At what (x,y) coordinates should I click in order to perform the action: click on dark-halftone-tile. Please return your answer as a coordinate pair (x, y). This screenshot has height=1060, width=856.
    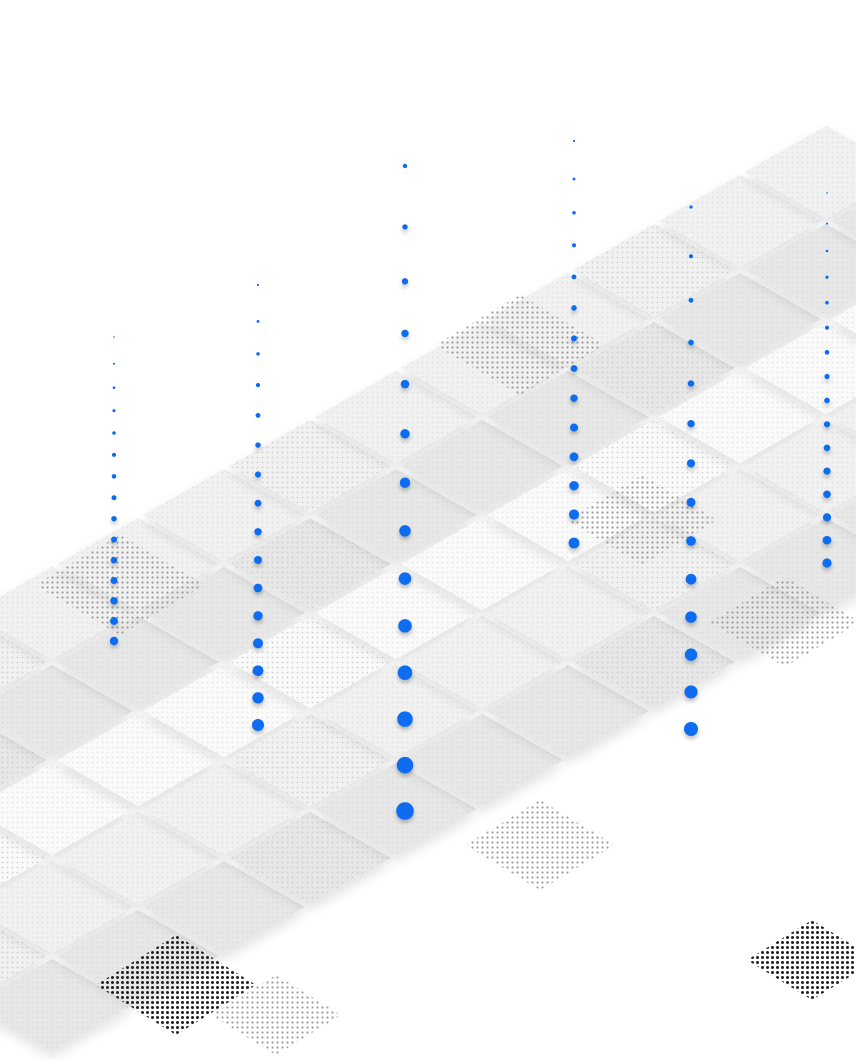
    Looking at the image, I should click on (801, 960).